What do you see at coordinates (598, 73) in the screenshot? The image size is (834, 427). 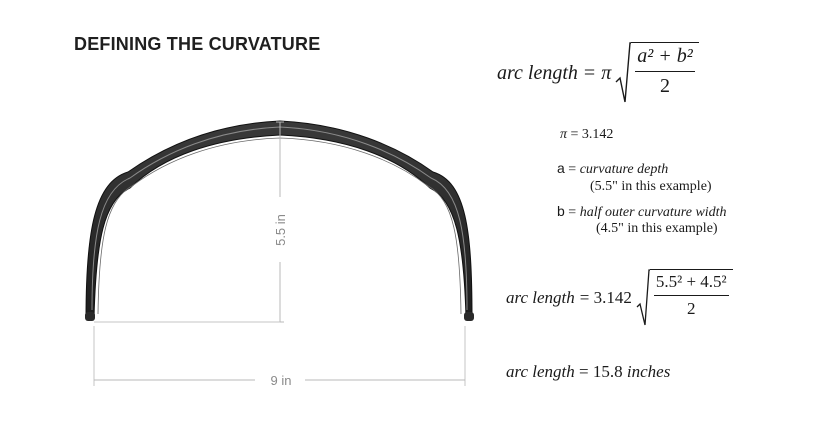 I see `arc-length-formula: arc length = π a² + b² 2` at bounding box center [598, 73].